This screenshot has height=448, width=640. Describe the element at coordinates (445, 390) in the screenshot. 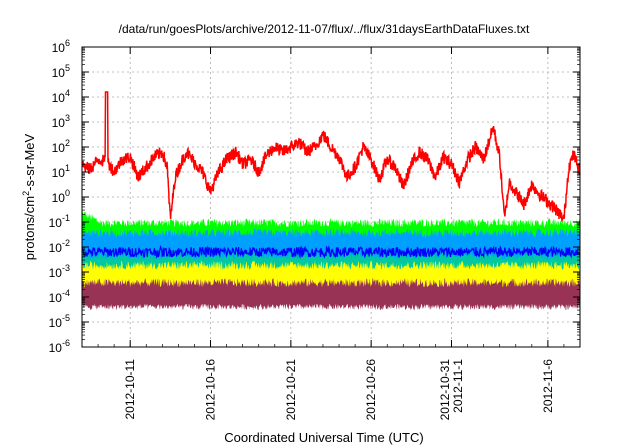

I see `x-tick-label: 2012-10-31` at that location.